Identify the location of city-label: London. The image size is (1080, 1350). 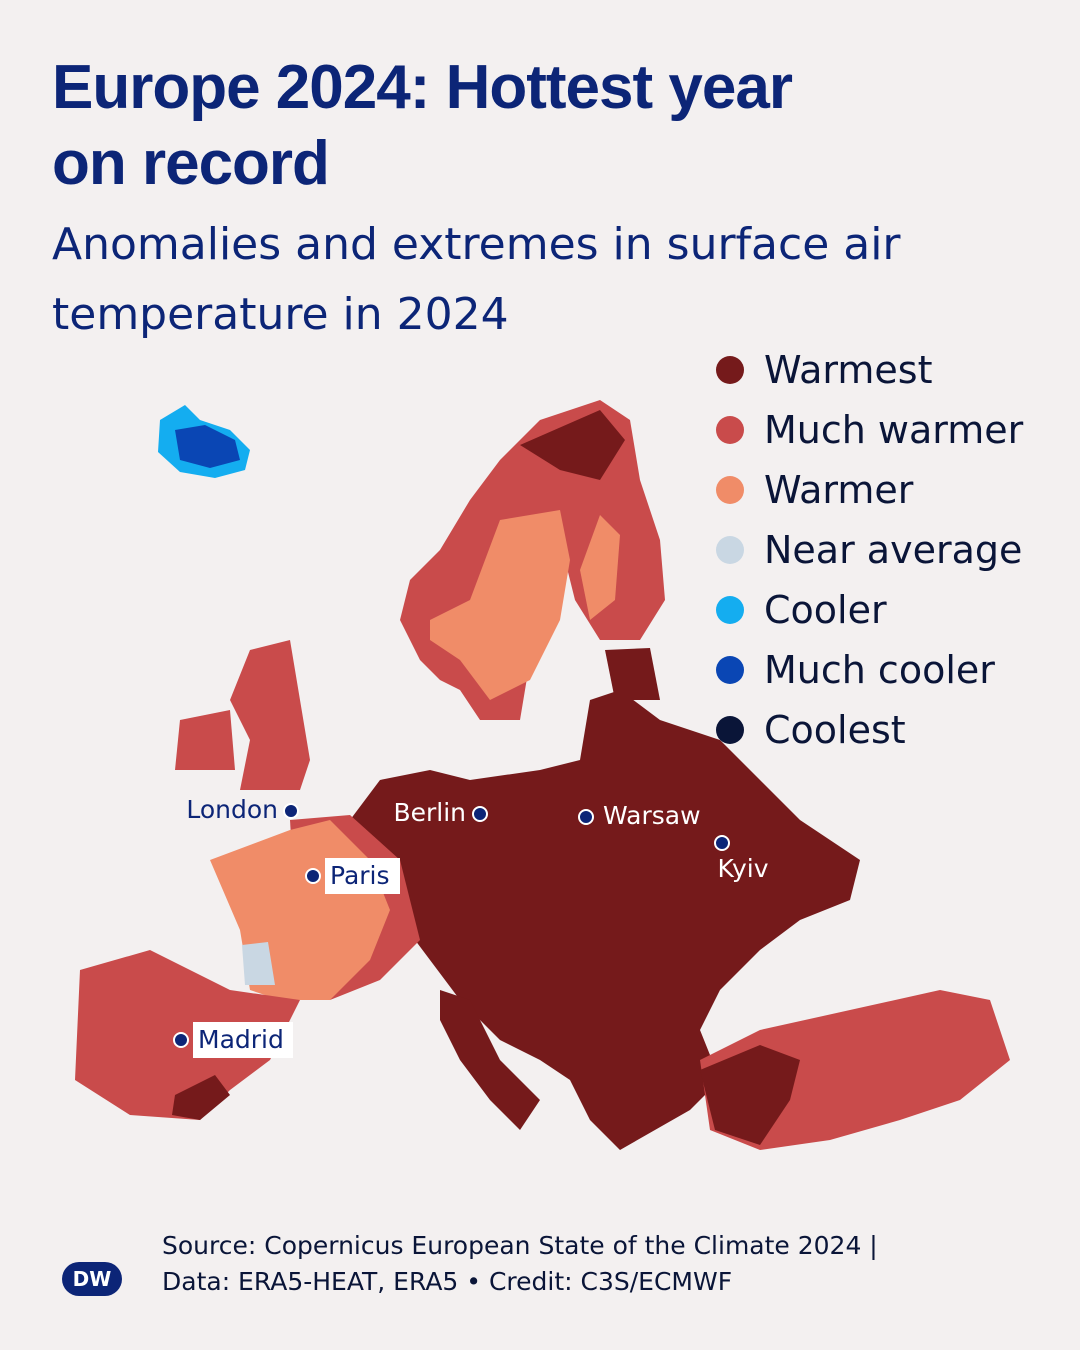
(232, 809).